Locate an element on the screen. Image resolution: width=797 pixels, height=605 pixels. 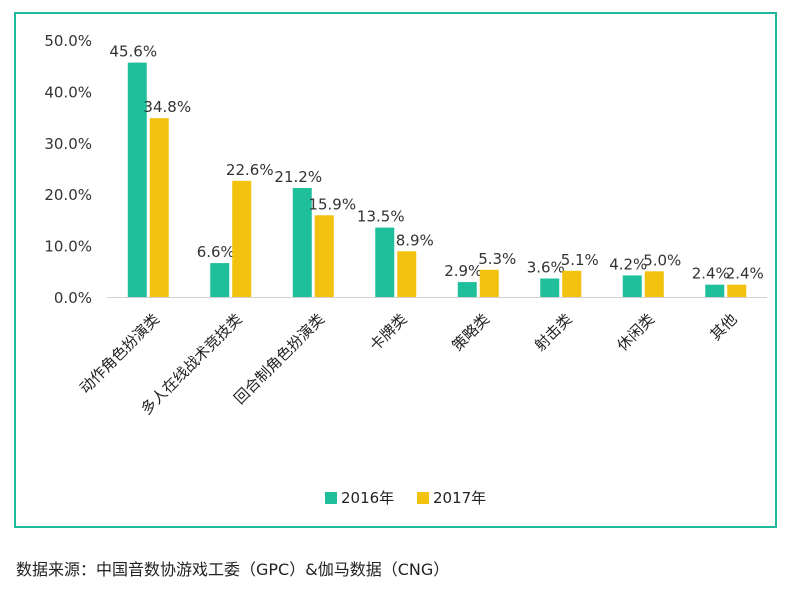
y-tick-label: 30.0% is located at coordinates (68, 144).